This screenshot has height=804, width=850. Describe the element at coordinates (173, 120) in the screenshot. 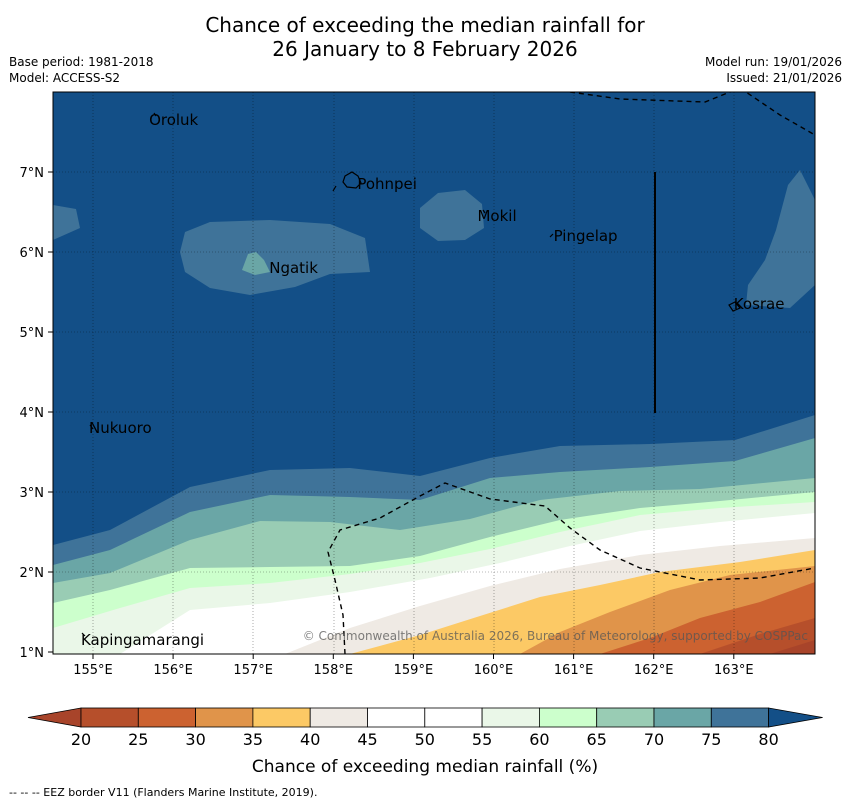

I see `place-label-oroluk: Oroluk` at that location.